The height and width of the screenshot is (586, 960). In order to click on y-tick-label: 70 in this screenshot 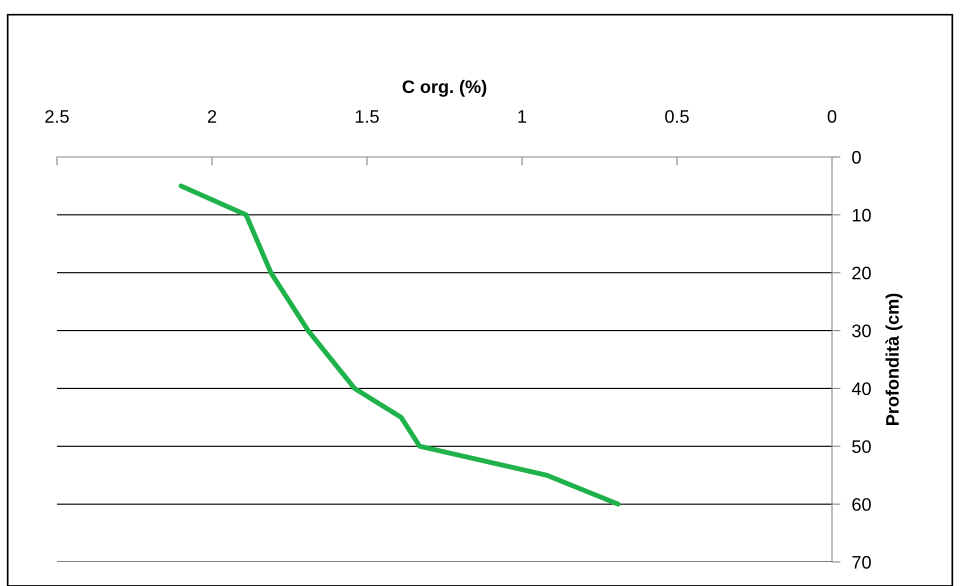, I will do `click(861, 562)`.